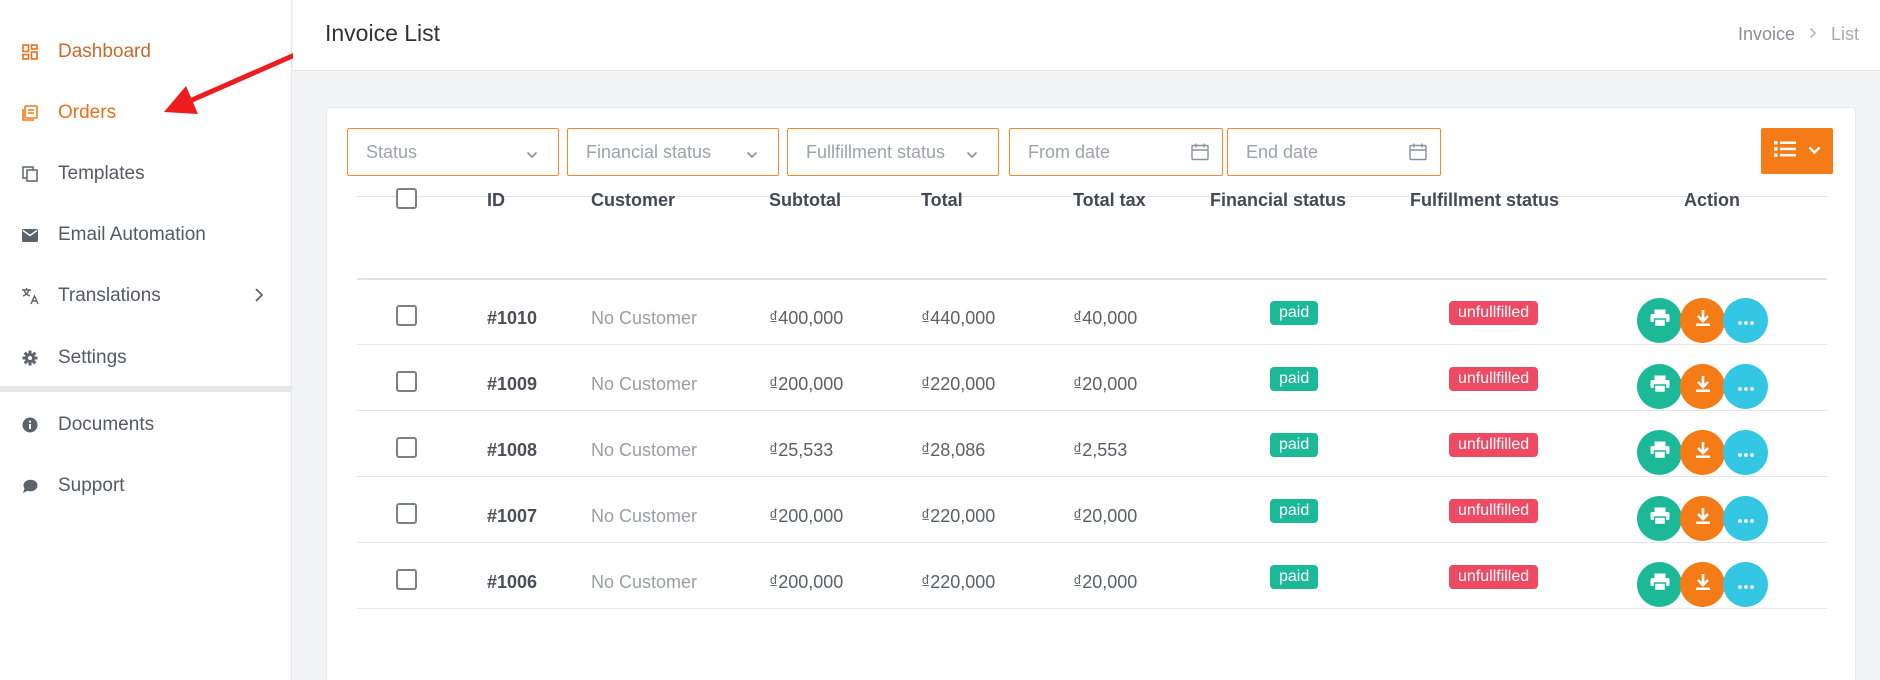  I want to click on column-header-total: Total, so click(942, 200).